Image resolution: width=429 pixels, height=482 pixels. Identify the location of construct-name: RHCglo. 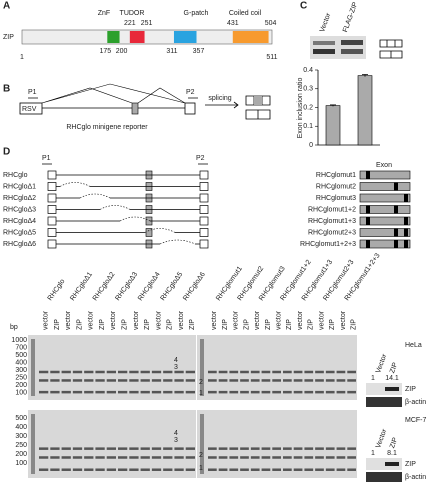
(15, 175).